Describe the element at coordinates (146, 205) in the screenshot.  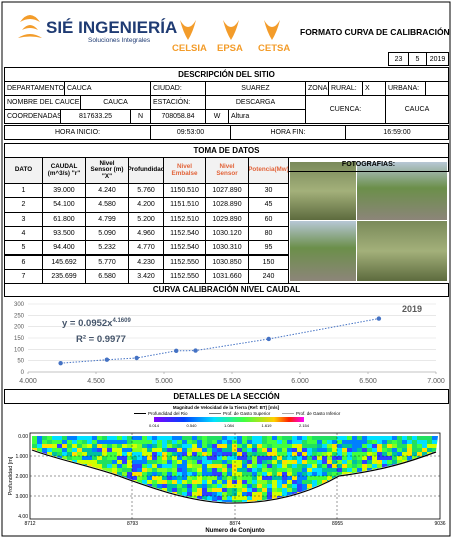
I see `table-cell: 4.200` at that location.